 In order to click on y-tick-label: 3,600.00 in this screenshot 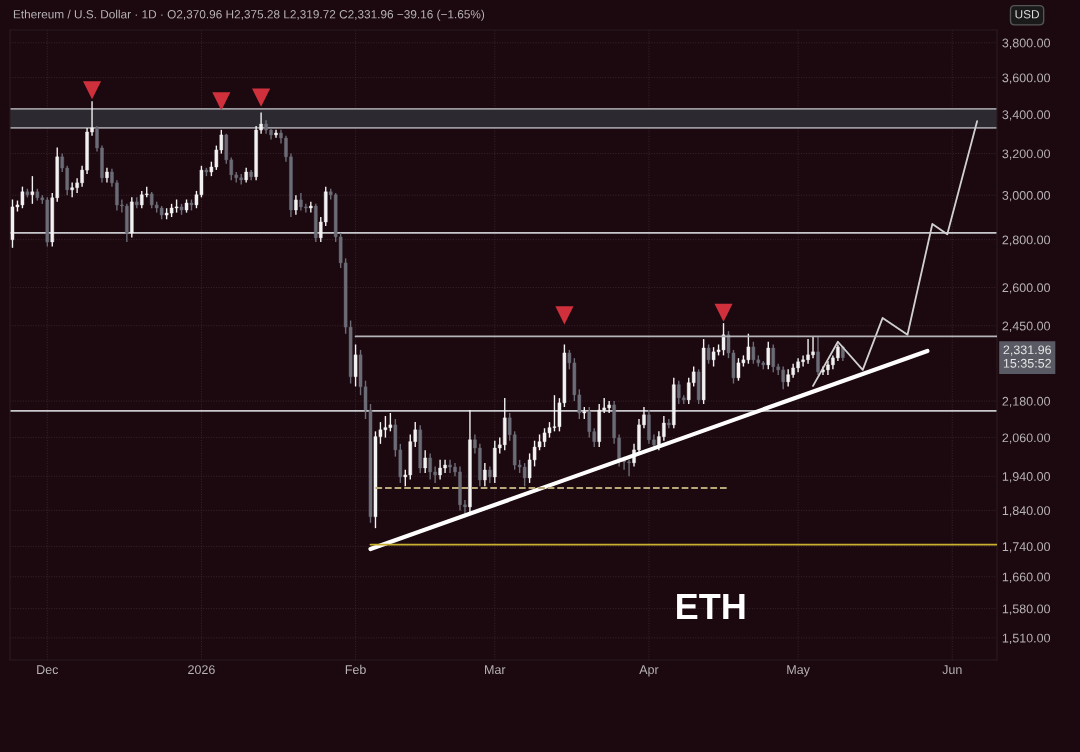, I will do `click(1026, 78)`.